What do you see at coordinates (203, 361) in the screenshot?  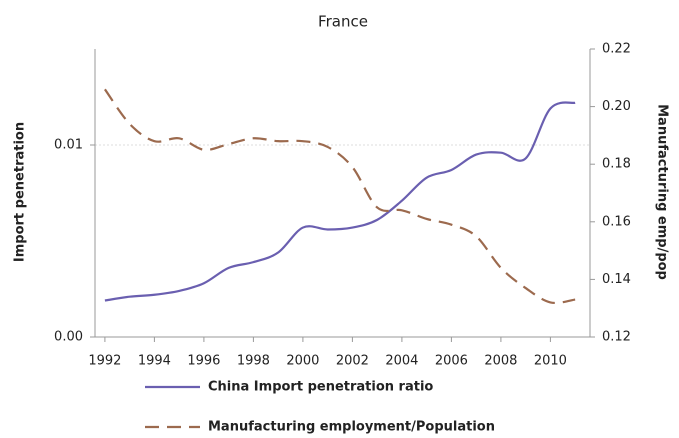 I see `x-tick-label: 1996` at bounding box center [203, 361].